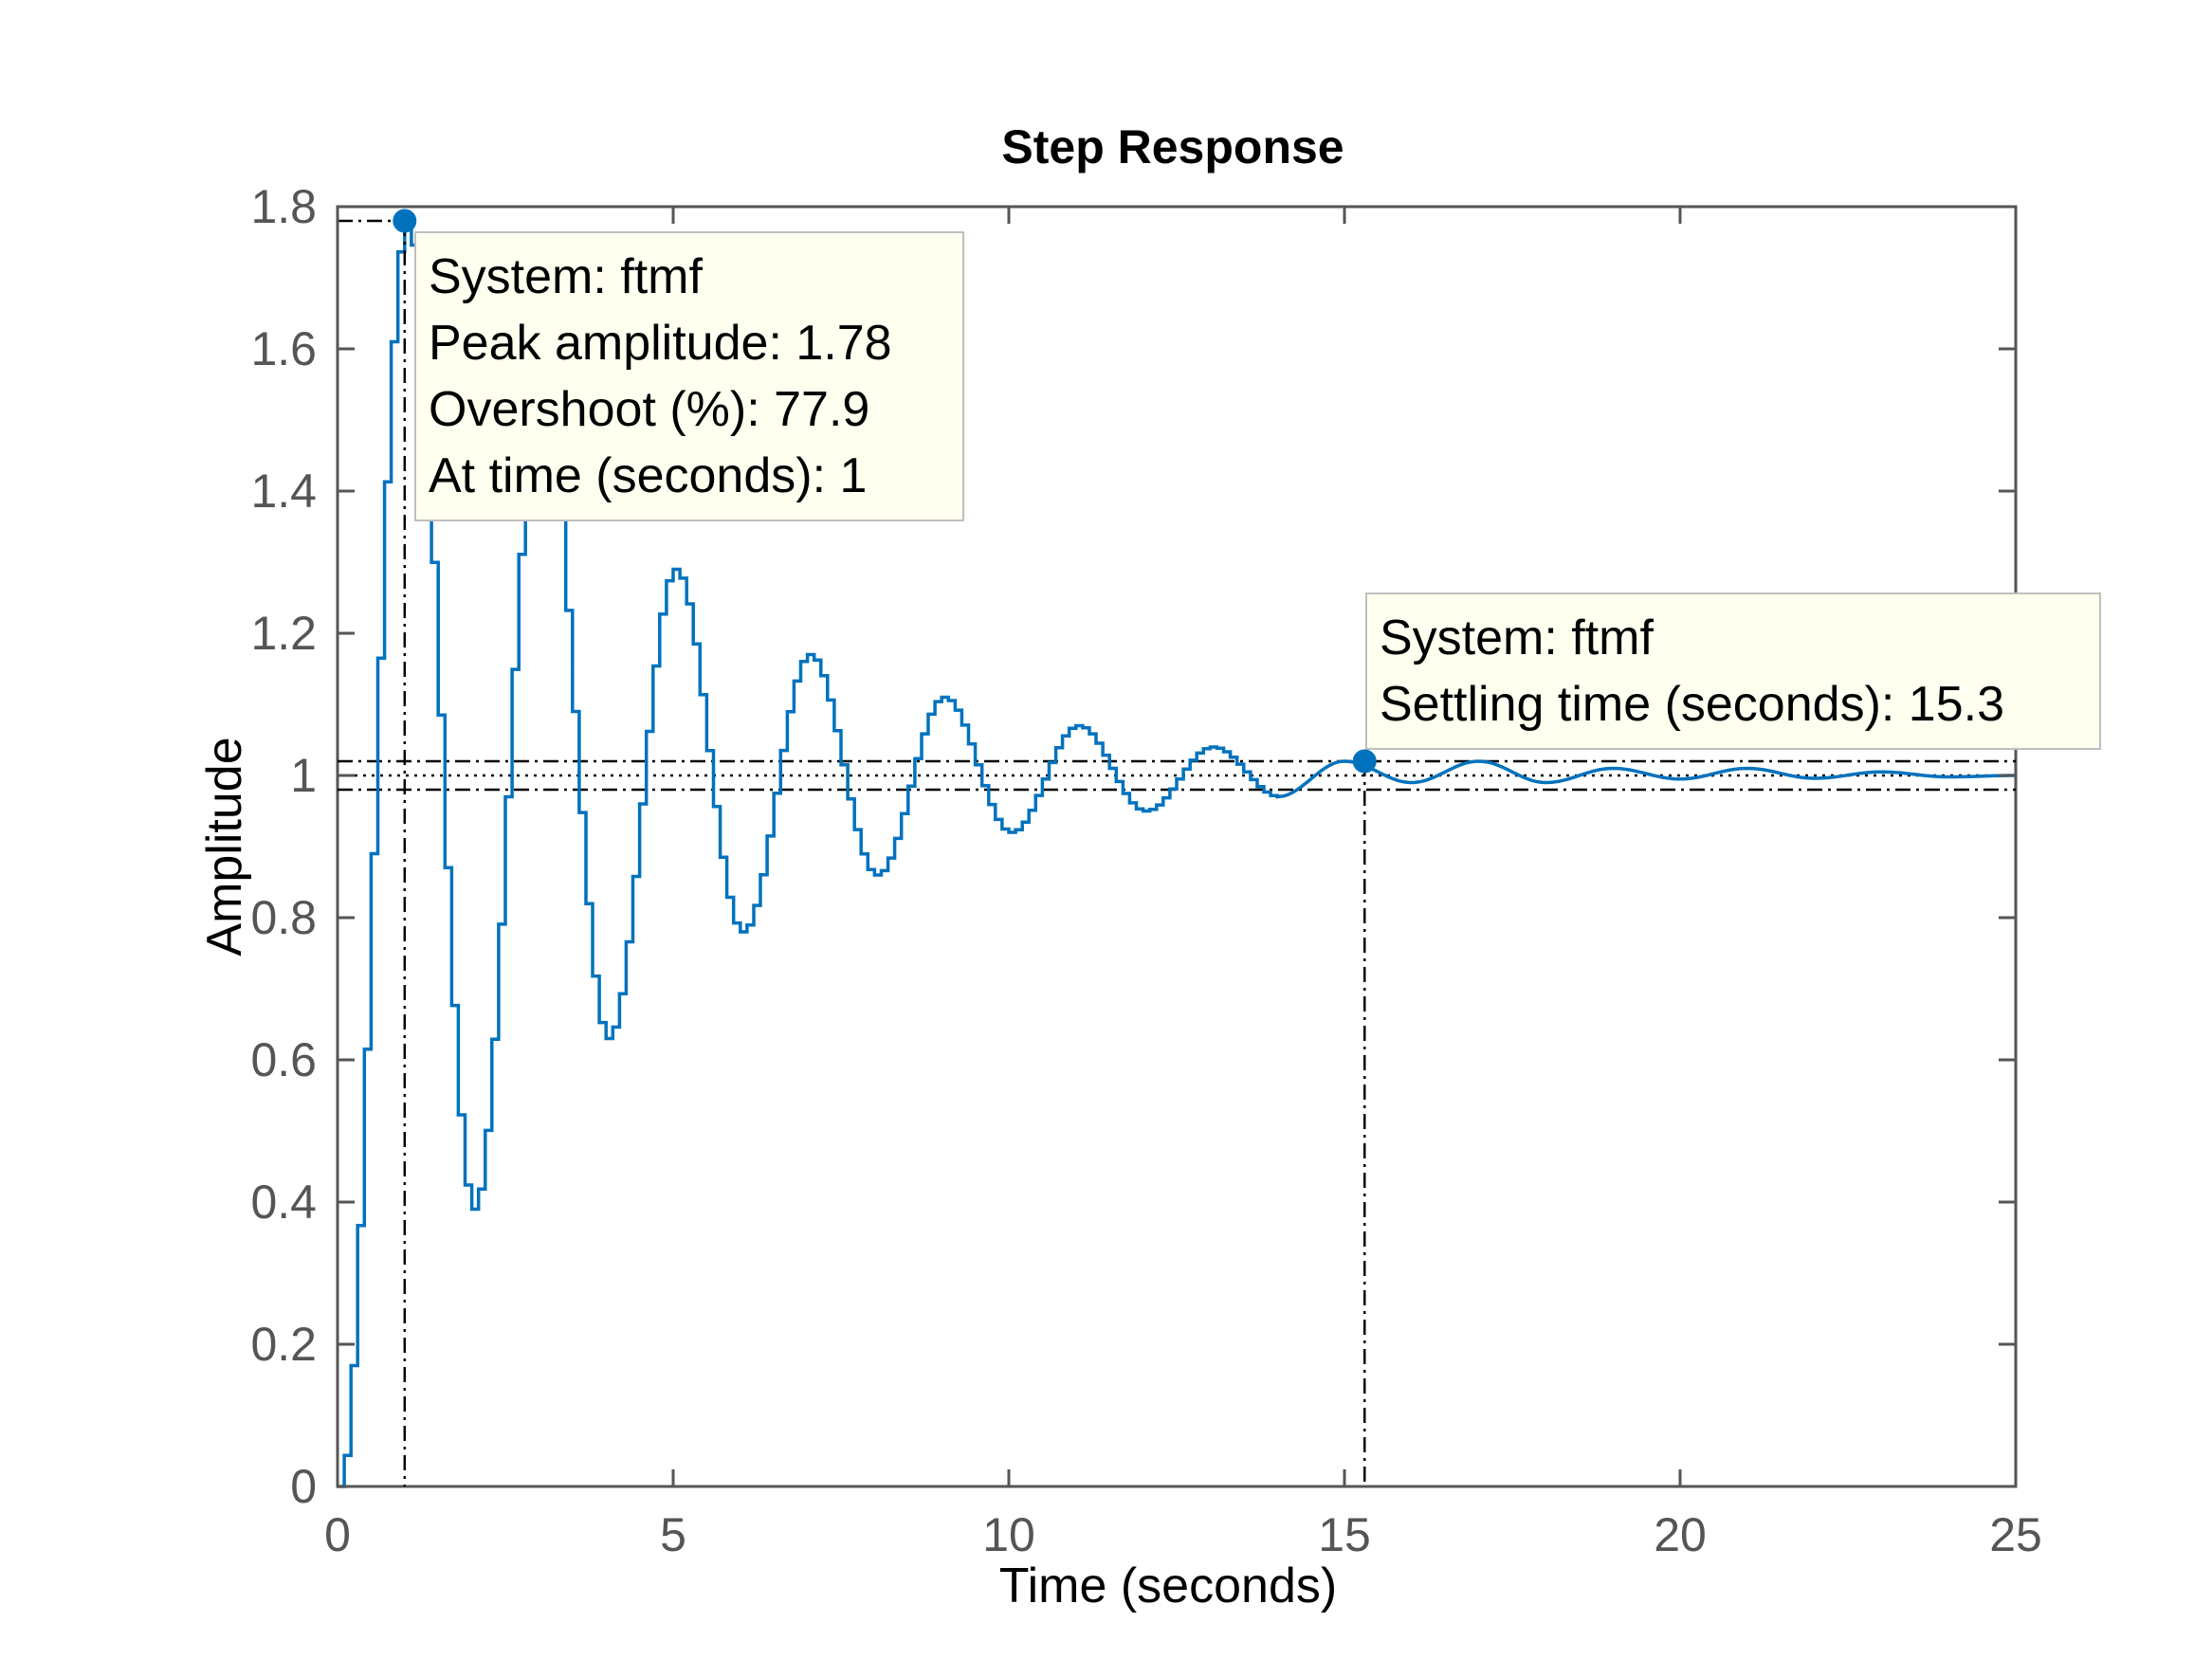 The height and width of the screenshot is (1659, 2212). What do you see at coordinates (1183, 1534) in the screenshot?
I see `x-tick-labels: 0 5 10 15 20 25` at bounding box center [1183, 1534].